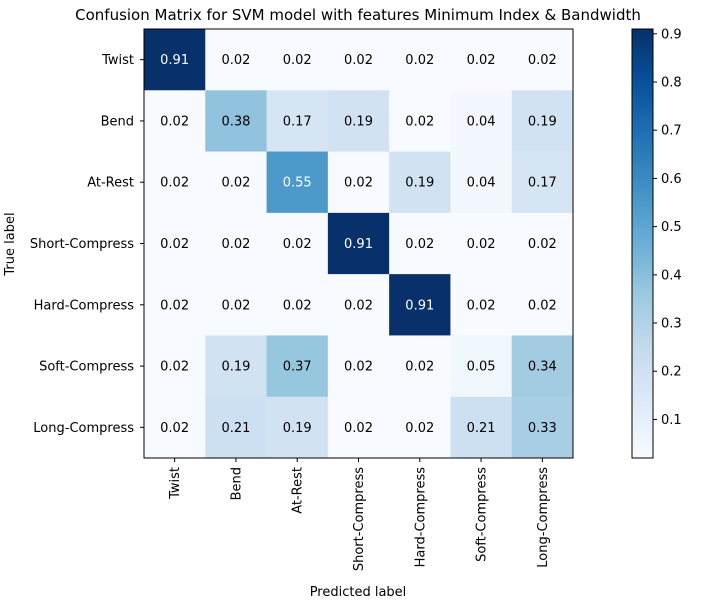  What do you see at coordinates (671, 372) in the screenshot?
I see `colorbar-tick-label: 0.2` at bounding box center [671, 372].